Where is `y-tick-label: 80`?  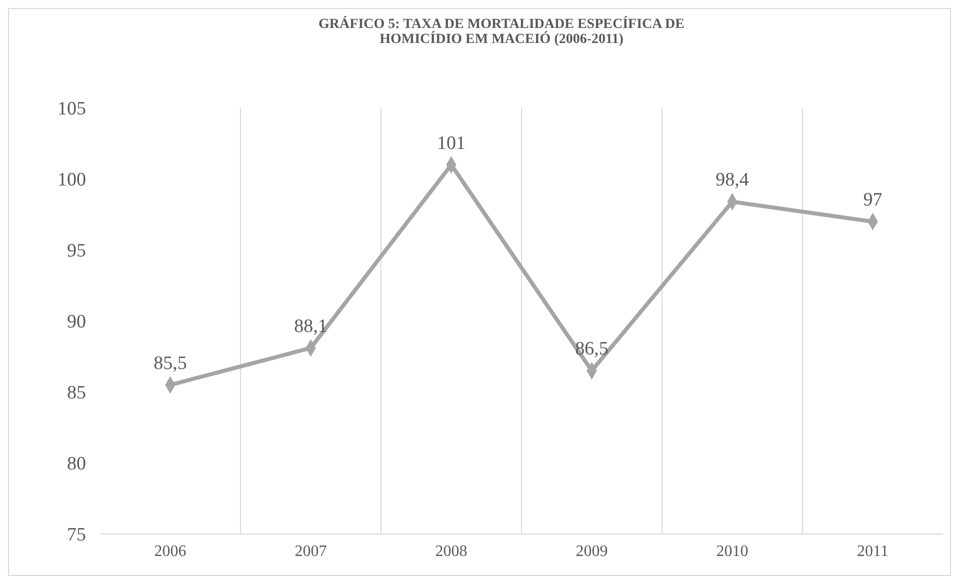
y-tick-label: 80 is located at coordinates (76, 464).